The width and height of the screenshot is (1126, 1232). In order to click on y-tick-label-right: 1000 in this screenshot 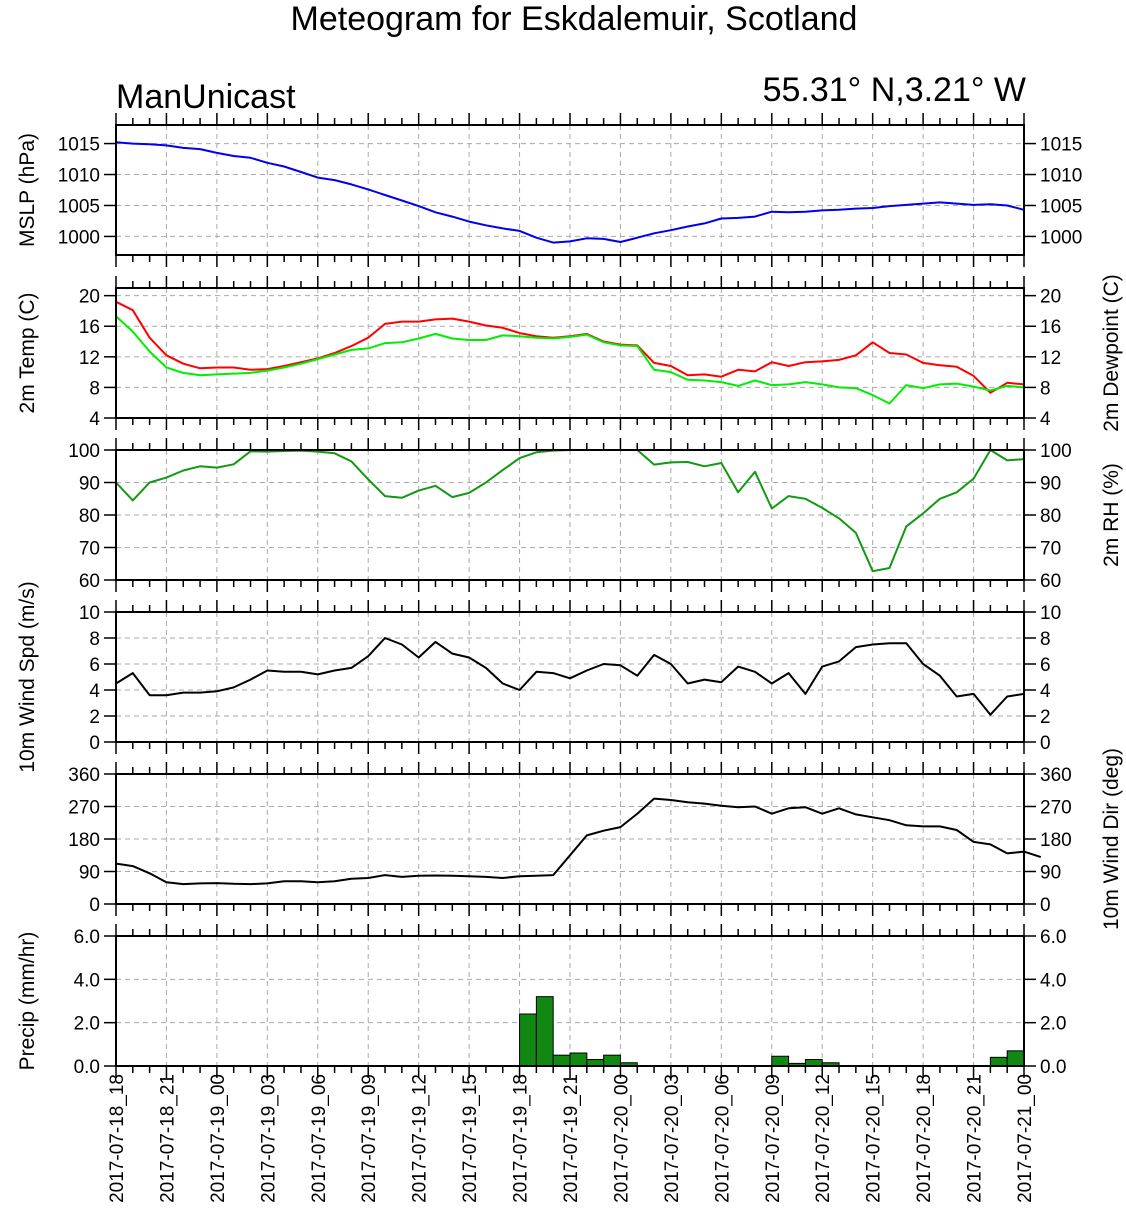, I will do `click(1061, 237)`.